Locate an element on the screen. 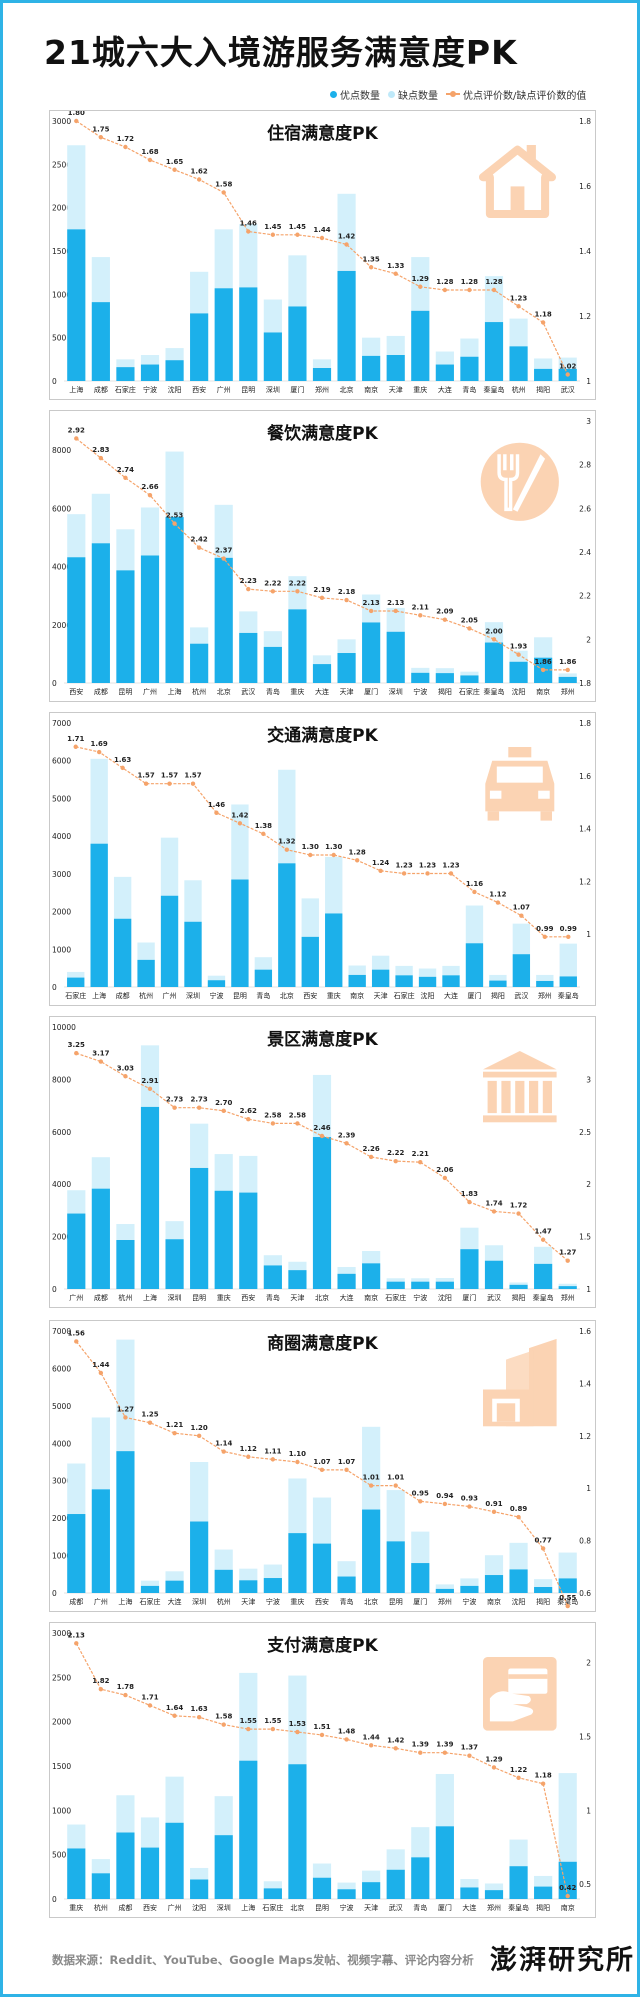  y-tick-label: 2000 is located at coordinates (61, 1722).